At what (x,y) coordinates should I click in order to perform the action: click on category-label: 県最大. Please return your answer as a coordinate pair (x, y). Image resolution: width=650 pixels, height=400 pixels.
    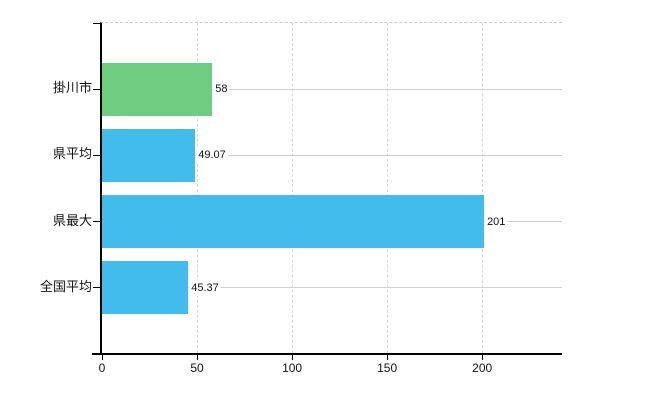
    Looking at the image, I should click on (72, 220).